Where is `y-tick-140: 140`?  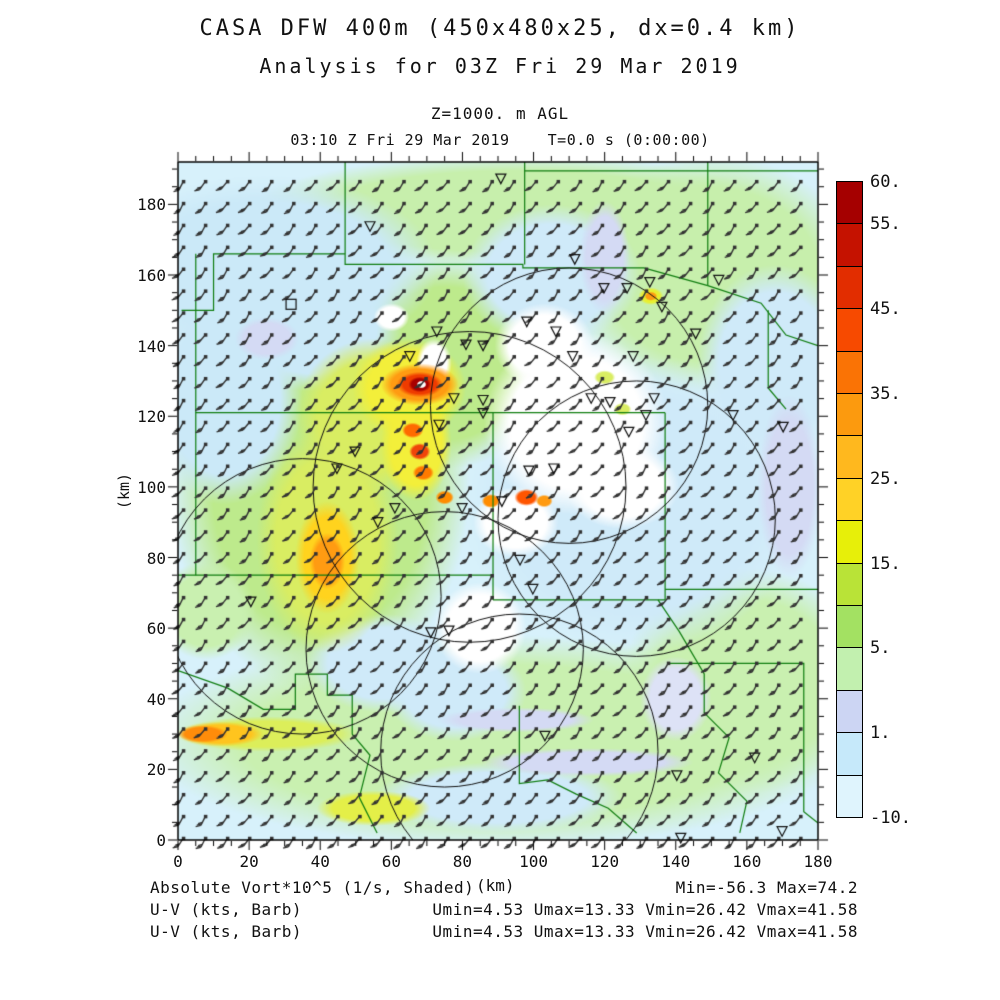 y-tick-140: 140 is located at coordinates (151, 346).